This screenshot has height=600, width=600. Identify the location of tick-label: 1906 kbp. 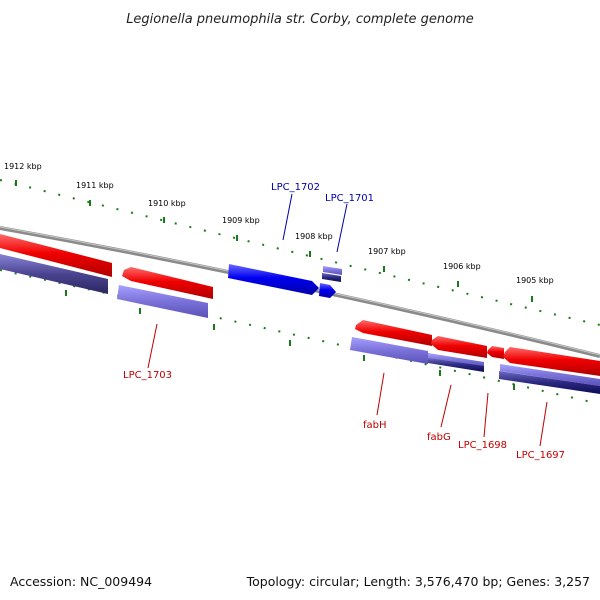
(462, 266).